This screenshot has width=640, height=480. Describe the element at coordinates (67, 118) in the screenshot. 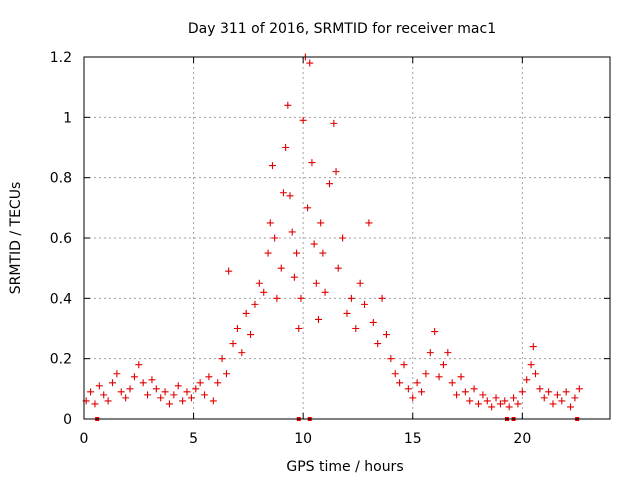

I see `y-tick-label: 1` at that location.